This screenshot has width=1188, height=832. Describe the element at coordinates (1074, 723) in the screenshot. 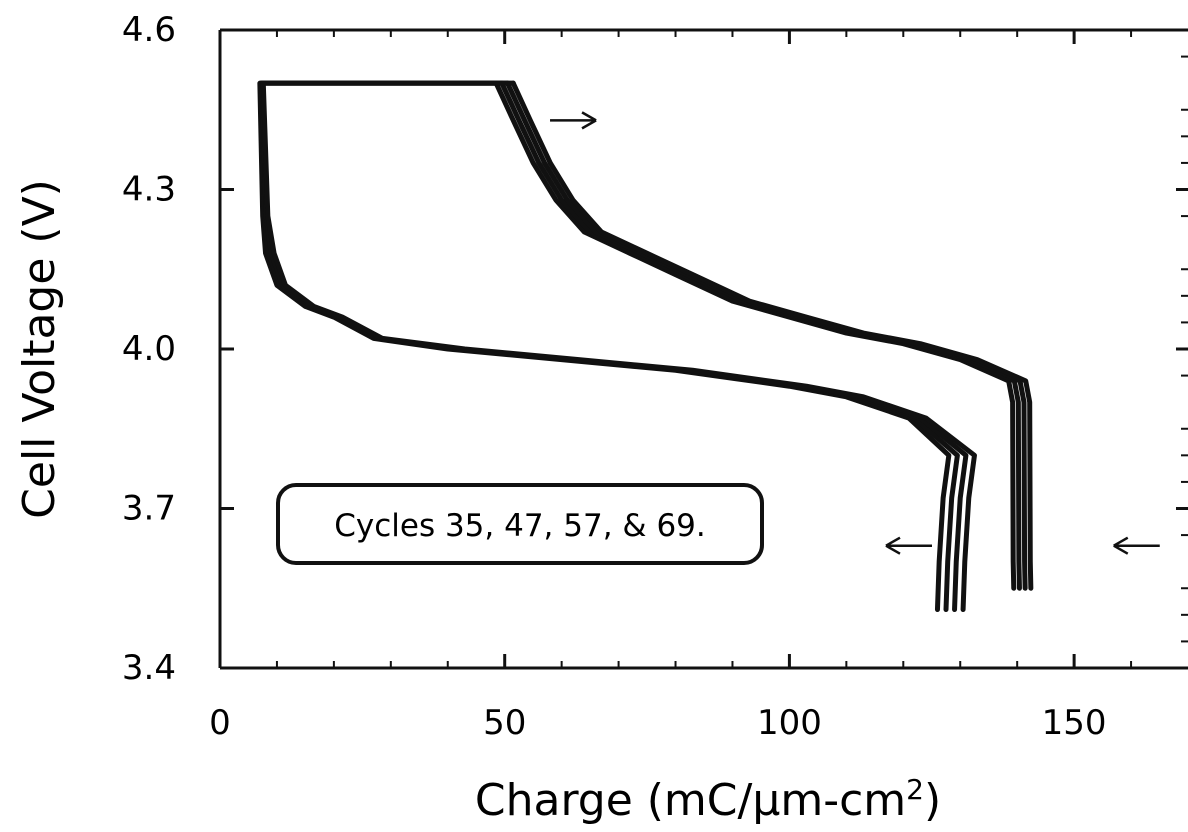

I see `x-tick-label: 150` at that location.